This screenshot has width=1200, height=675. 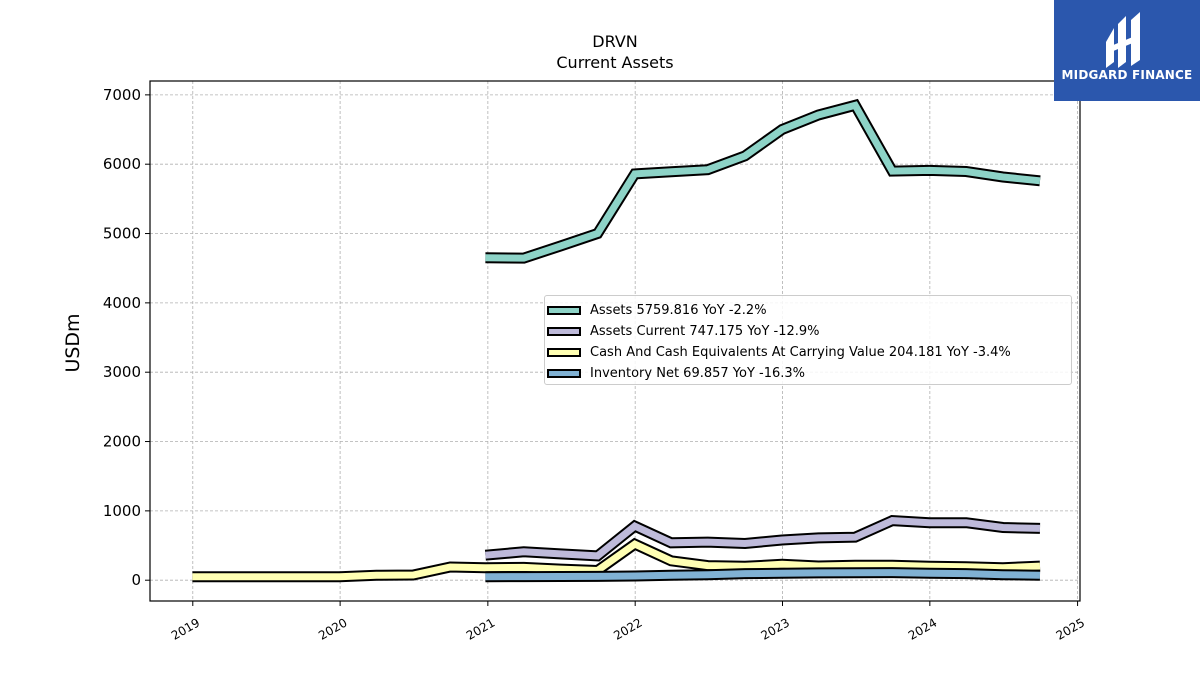 I want to click on chart-title: DRVN, so click(x=615, y=41).